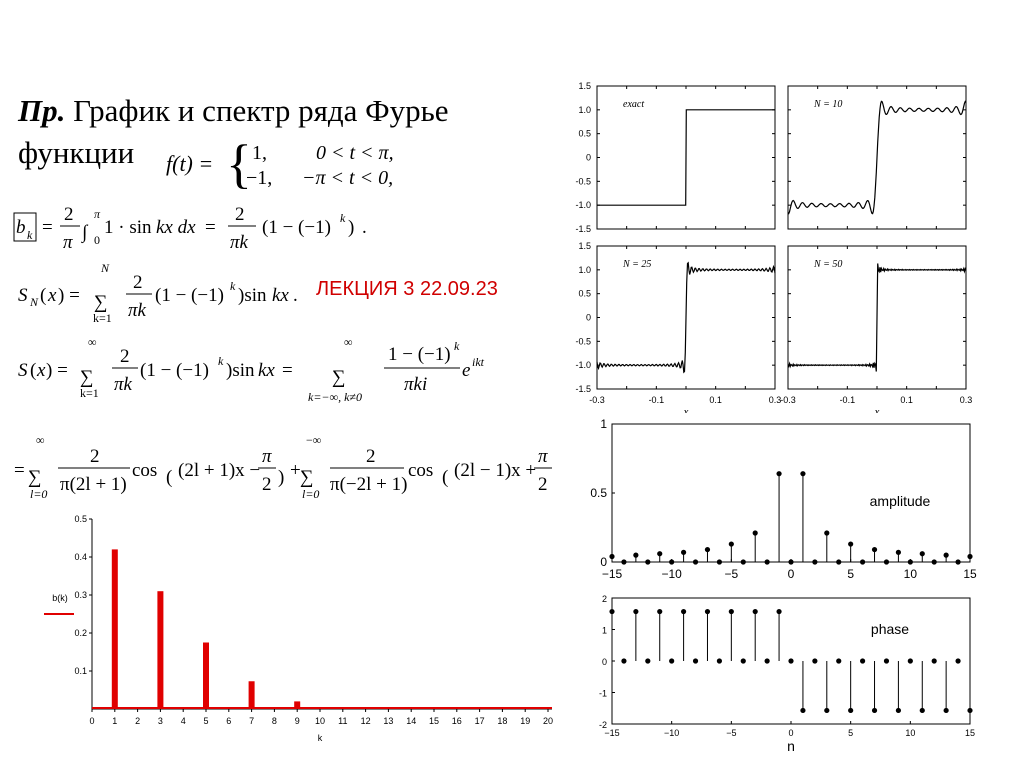 Image resolution: width=1024 pixels, height=767 pixels. What do you see at coordinates (543, 456) in the screenshot?
I see `svg-text: π` at bounding box center [543, 456].